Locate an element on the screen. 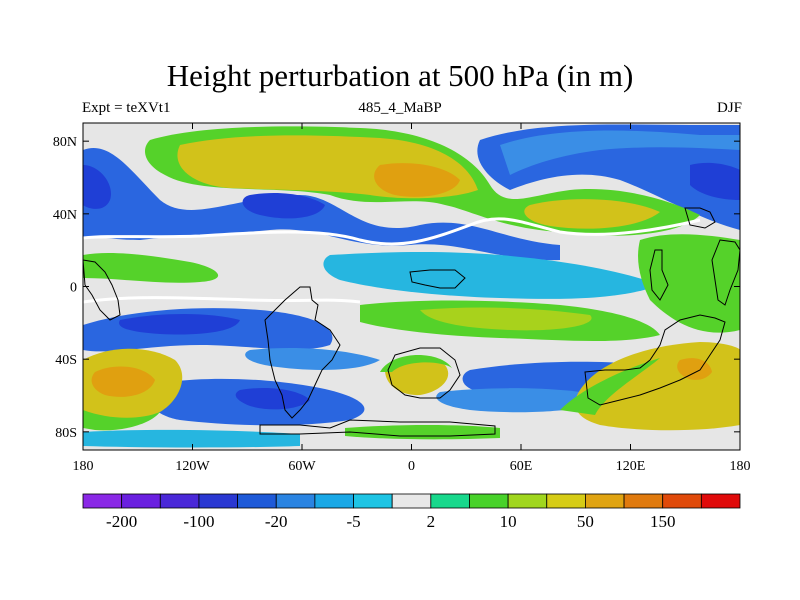  contour-nh-east-deep-blue is located at coordinates (715, 181).